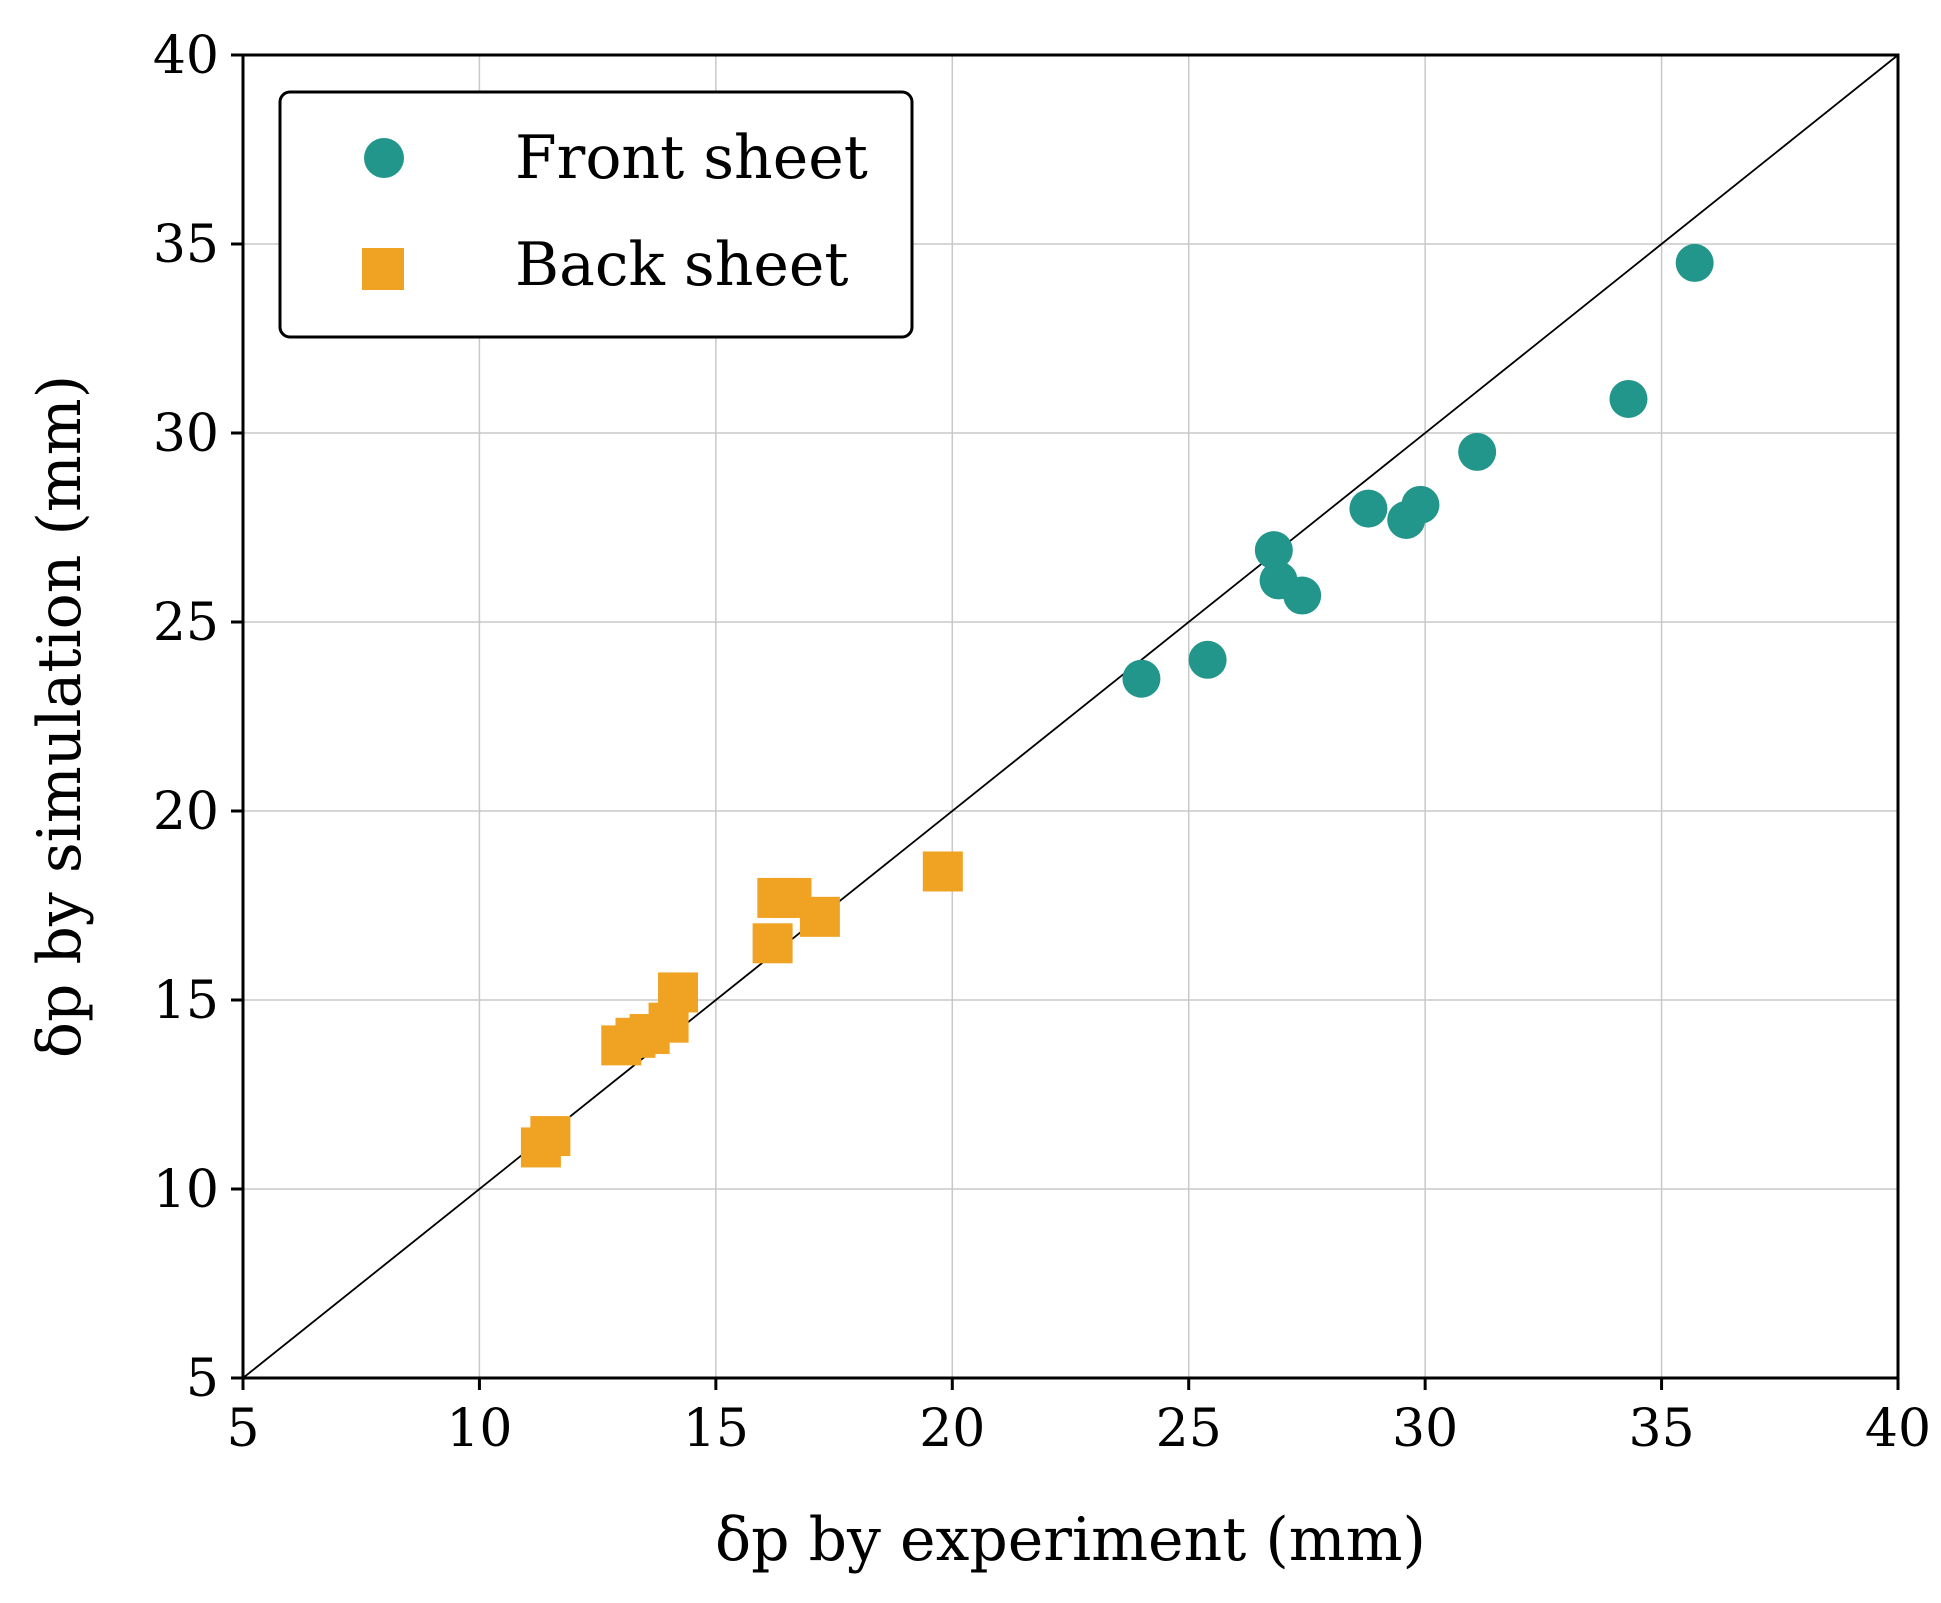  I want to click on y-tick-label: 10, so click(186, 1190).